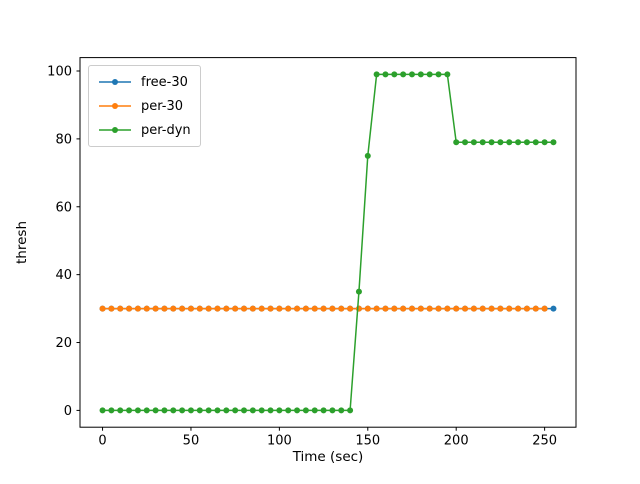  Describe the element at coordinates (63, 139) in the screenshot. I see `y-tick-label: 80` at that location.